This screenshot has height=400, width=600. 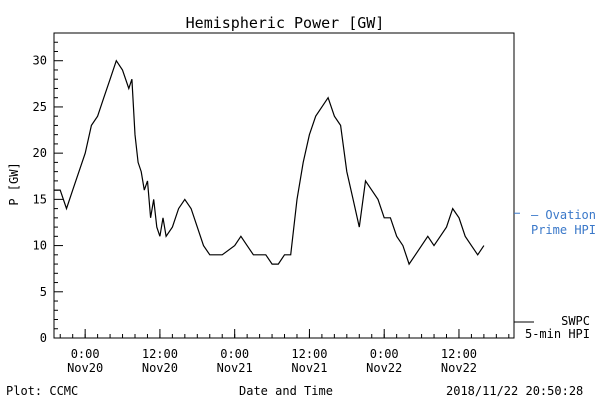 What do you see at coordinates (557, 334) in the screenshot?
I see `legend-swpc-label: 5-min HPI` at bounding box center [557, 334].